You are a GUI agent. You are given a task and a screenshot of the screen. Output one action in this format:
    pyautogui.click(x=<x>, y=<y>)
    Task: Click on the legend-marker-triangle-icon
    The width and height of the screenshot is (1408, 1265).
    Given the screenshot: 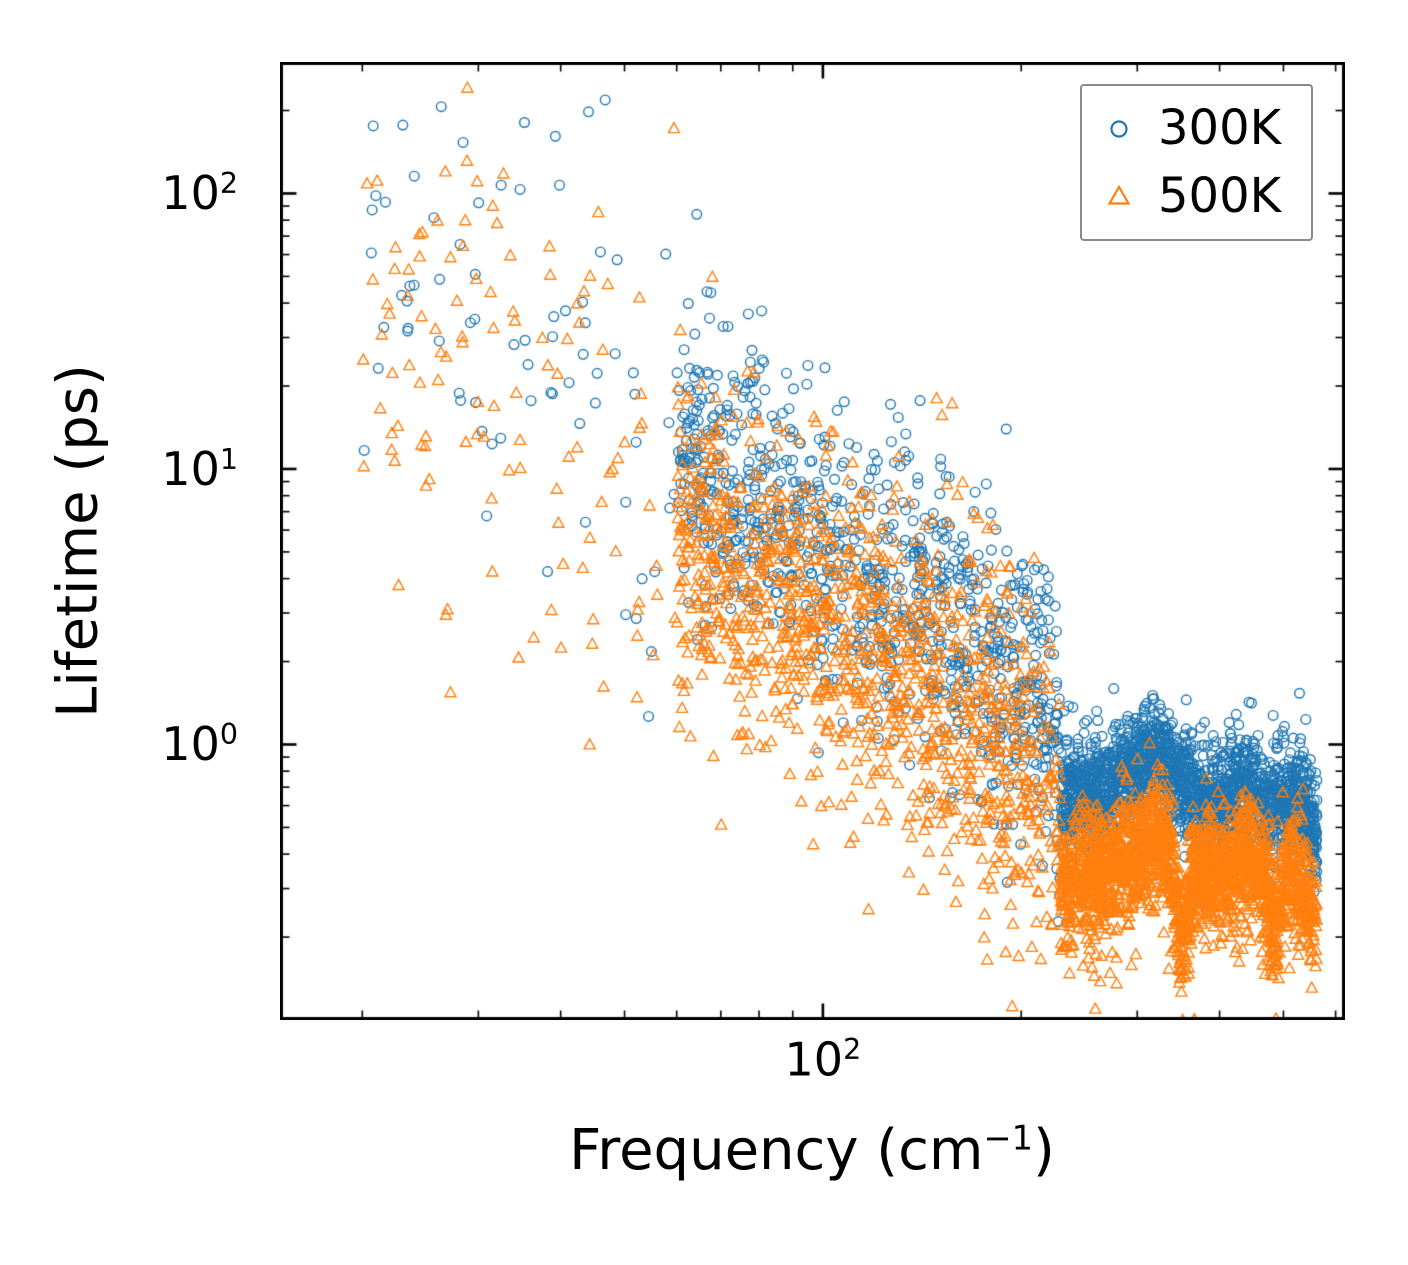 What is the action you would take?
    pyautogui.click(x=1119, y=195)
    